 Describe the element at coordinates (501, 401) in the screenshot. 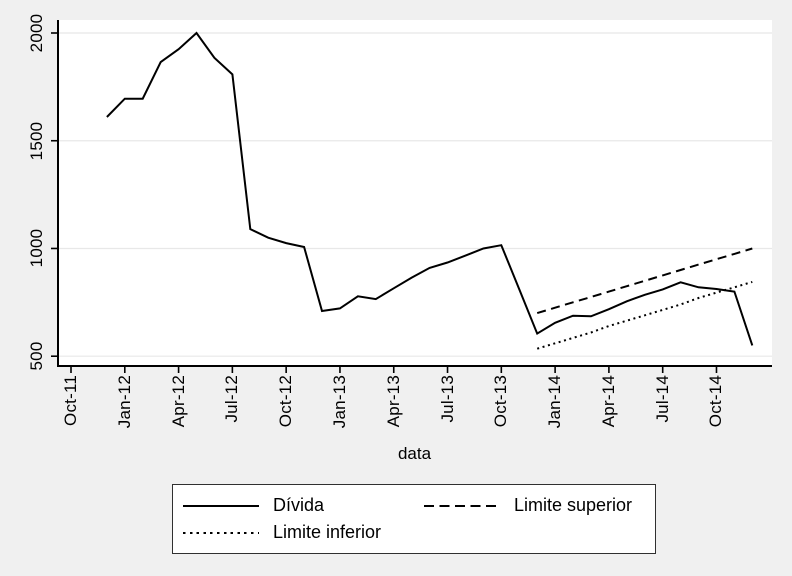

I see `x-tick-label: Oct-13` at that location.